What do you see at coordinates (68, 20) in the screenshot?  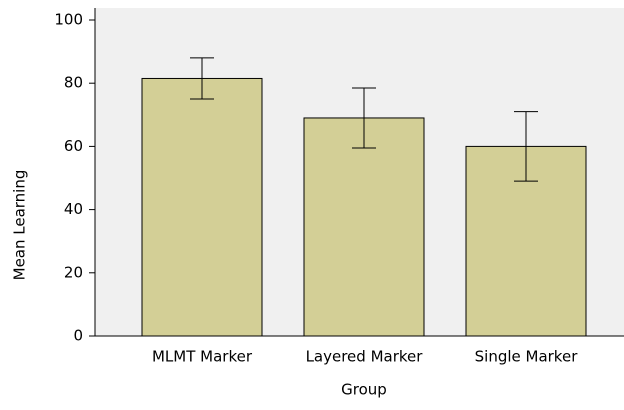 I see `y-tick-label: 100` at bounding box center [68, 20].